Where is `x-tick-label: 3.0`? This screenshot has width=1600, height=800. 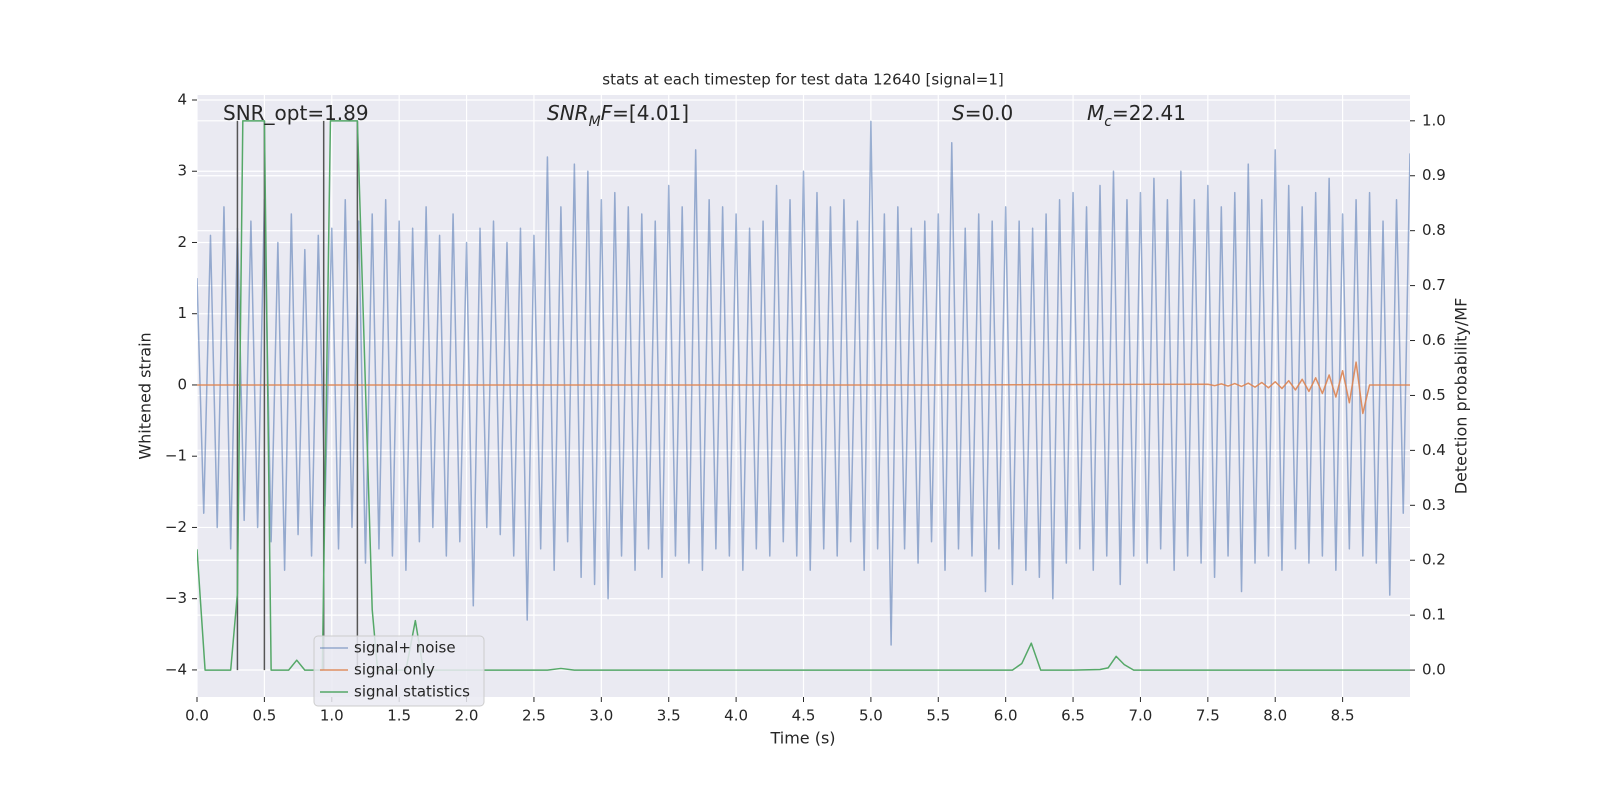
x-tick-label: 3.0 is located at coordinates (601, 716).